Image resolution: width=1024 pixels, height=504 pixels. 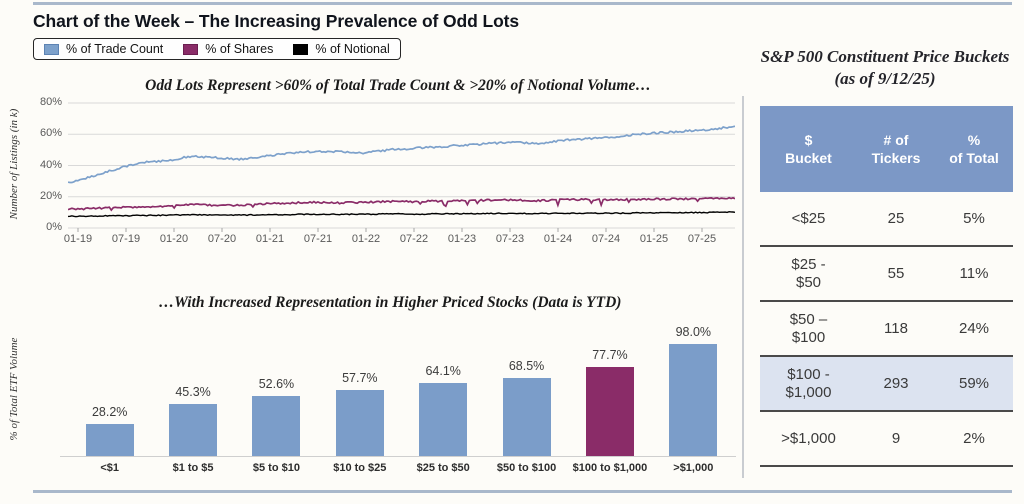 What do you see at coordinates (610, 468) in the screenshot?
I see `bar-category-label: $100 to $1,000` at bounding box center [610, 468].